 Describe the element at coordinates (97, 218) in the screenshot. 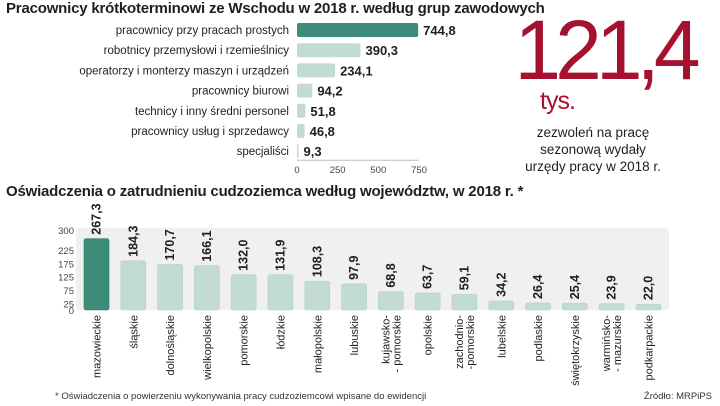

I see `value-label: 267,3` at that location.